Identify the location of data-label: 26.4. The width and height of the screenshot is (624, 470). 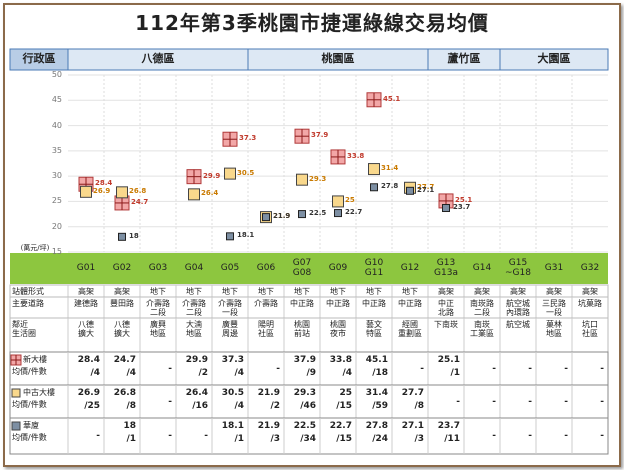
(210, 193).